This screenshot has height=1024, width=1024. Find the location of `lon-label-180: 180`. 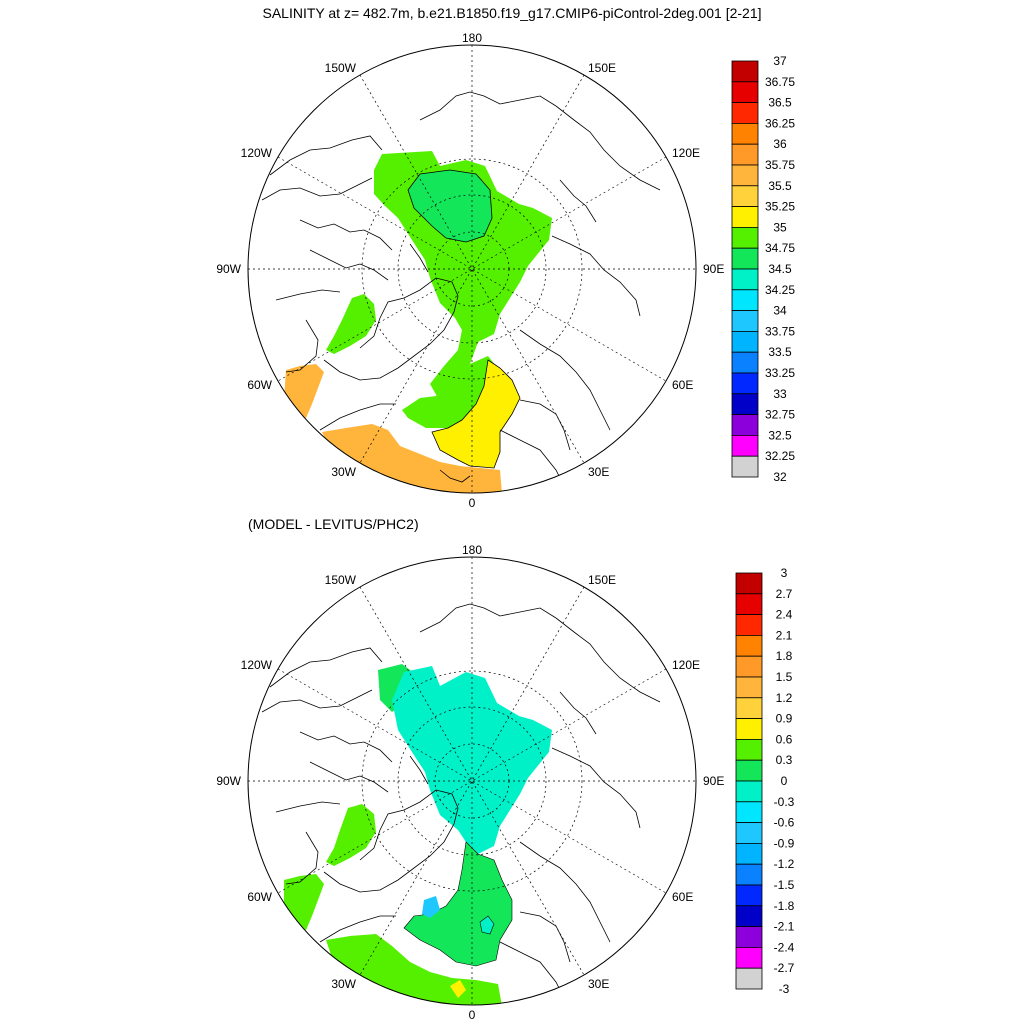

lon-label-180: 180 is located at coordinates (472, 38).